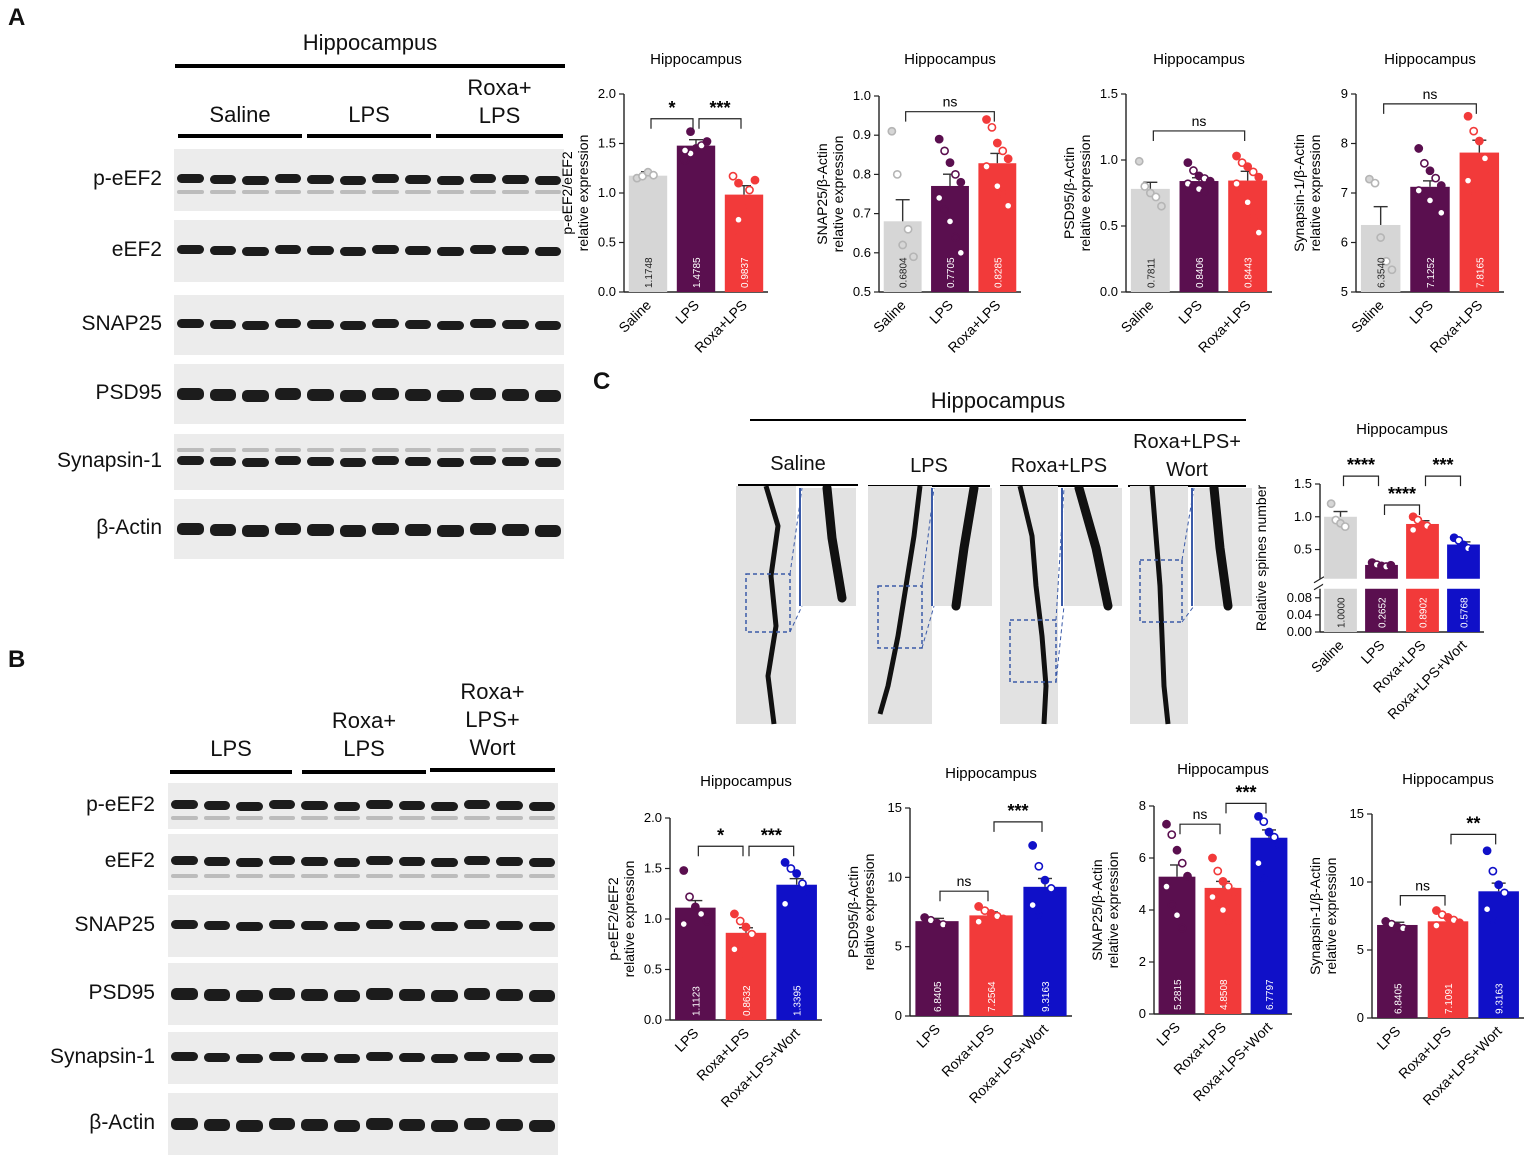 This screenshot has width=1535, height=1166. I want to click on y-tick-label: 15, so click(895, 807).